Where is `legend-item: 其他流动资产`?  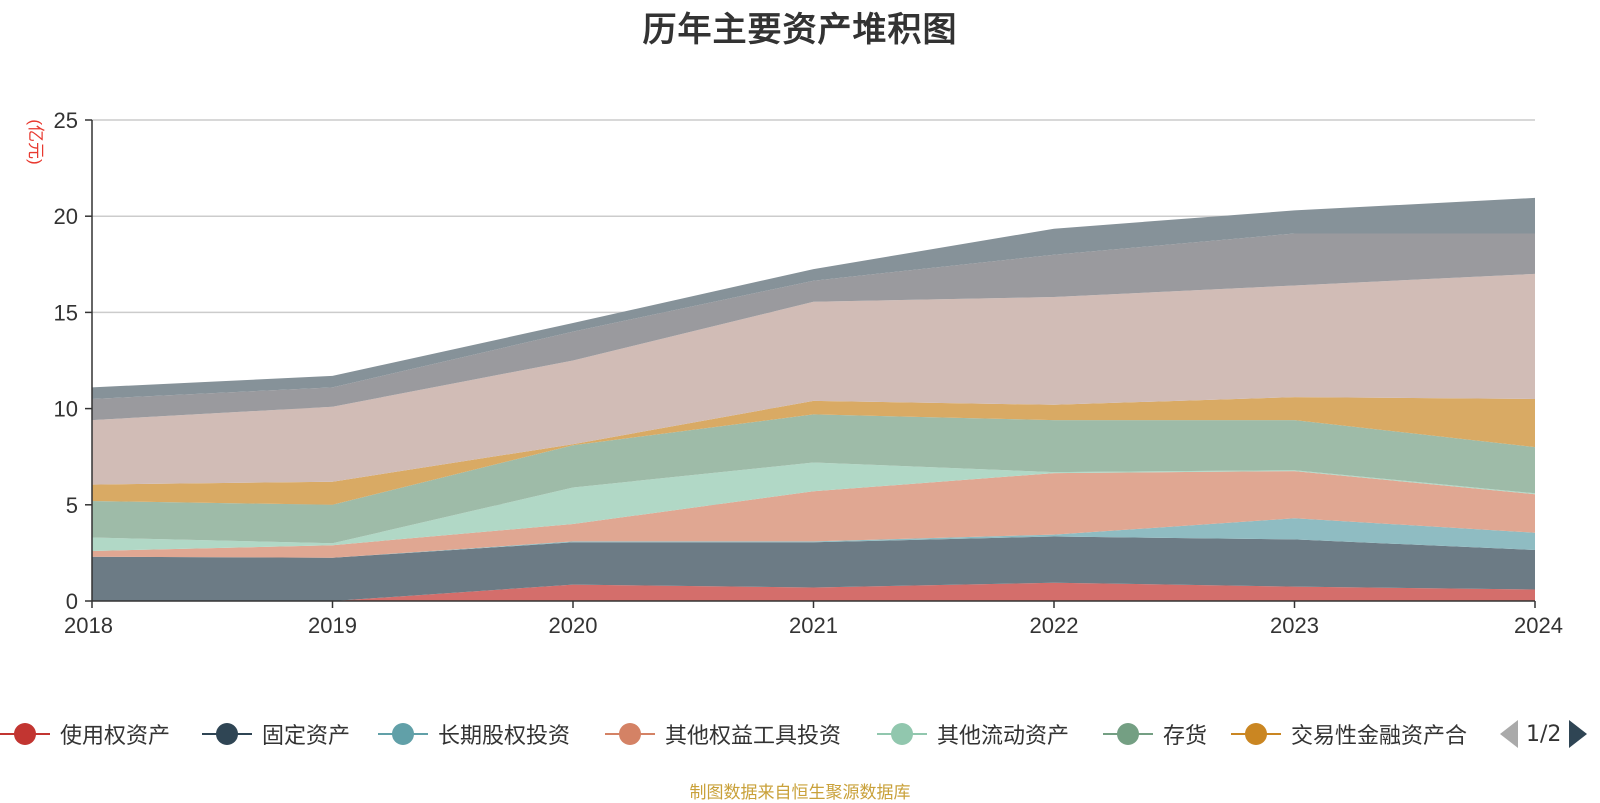
legend-item: 其他流动资产 is located at coordinates (973, 734).